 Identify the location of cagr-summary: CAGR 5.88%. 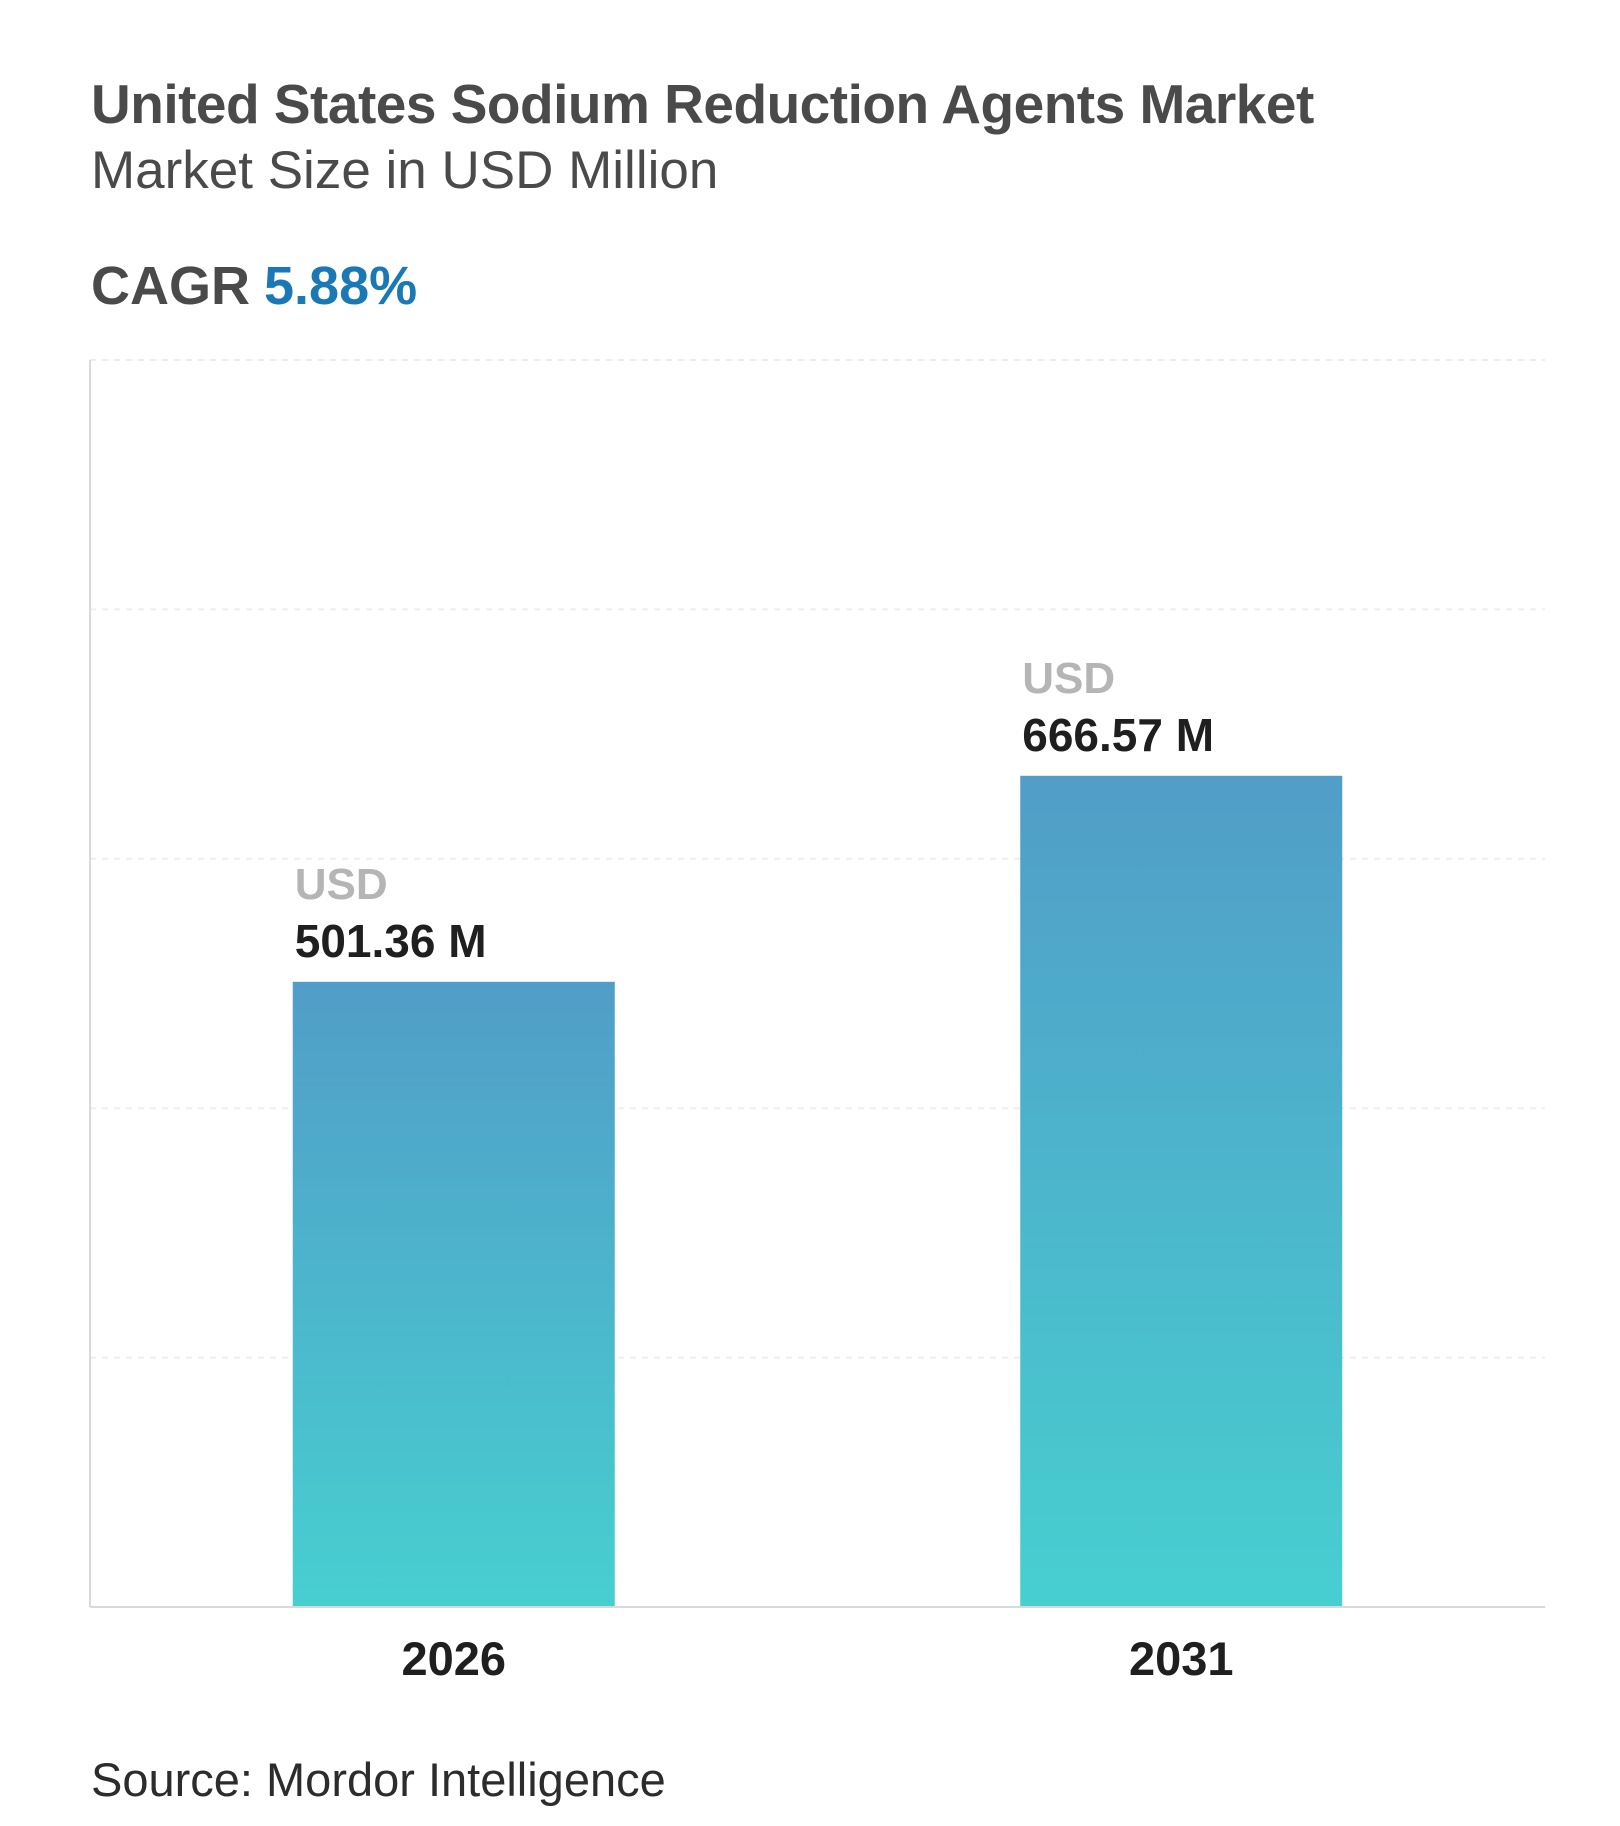
(254, 286).